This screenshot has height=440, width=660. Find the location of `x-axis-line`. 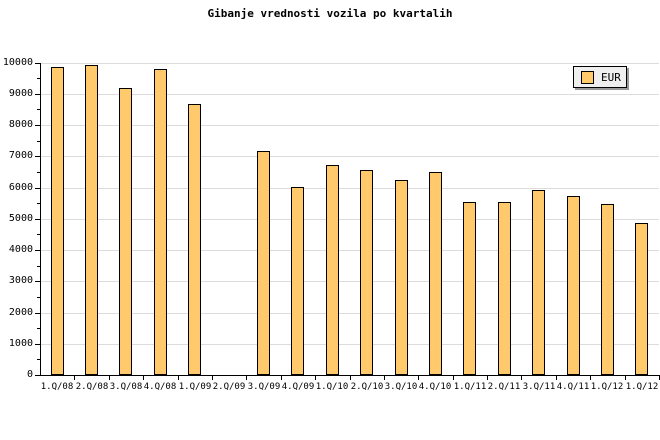

x-axis-line is located at coordinates (350, 375).